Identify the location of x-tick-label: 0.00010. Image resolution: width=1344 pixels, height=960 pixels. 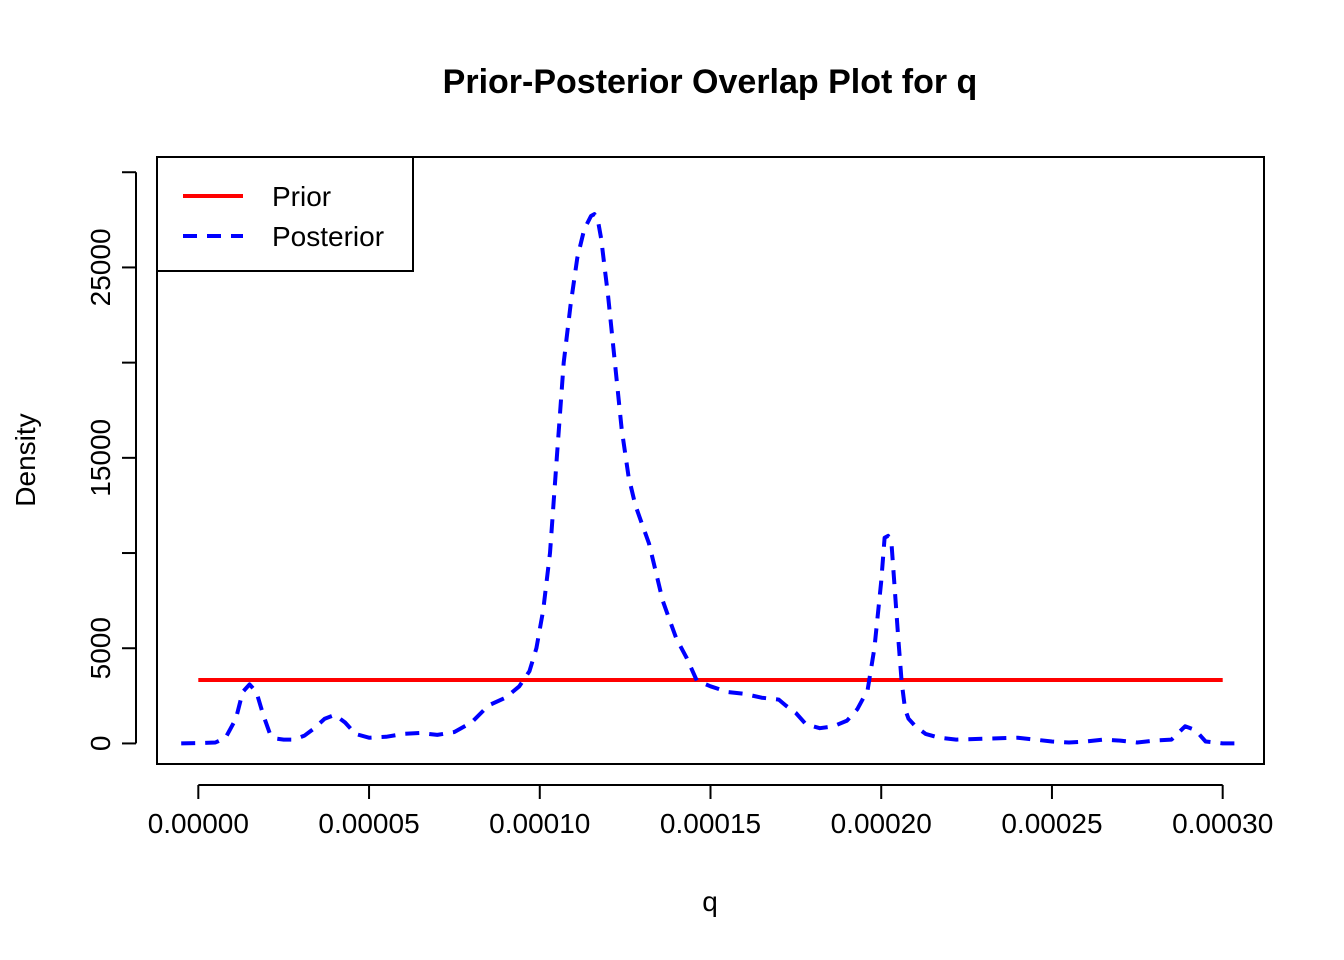
(539, 823).